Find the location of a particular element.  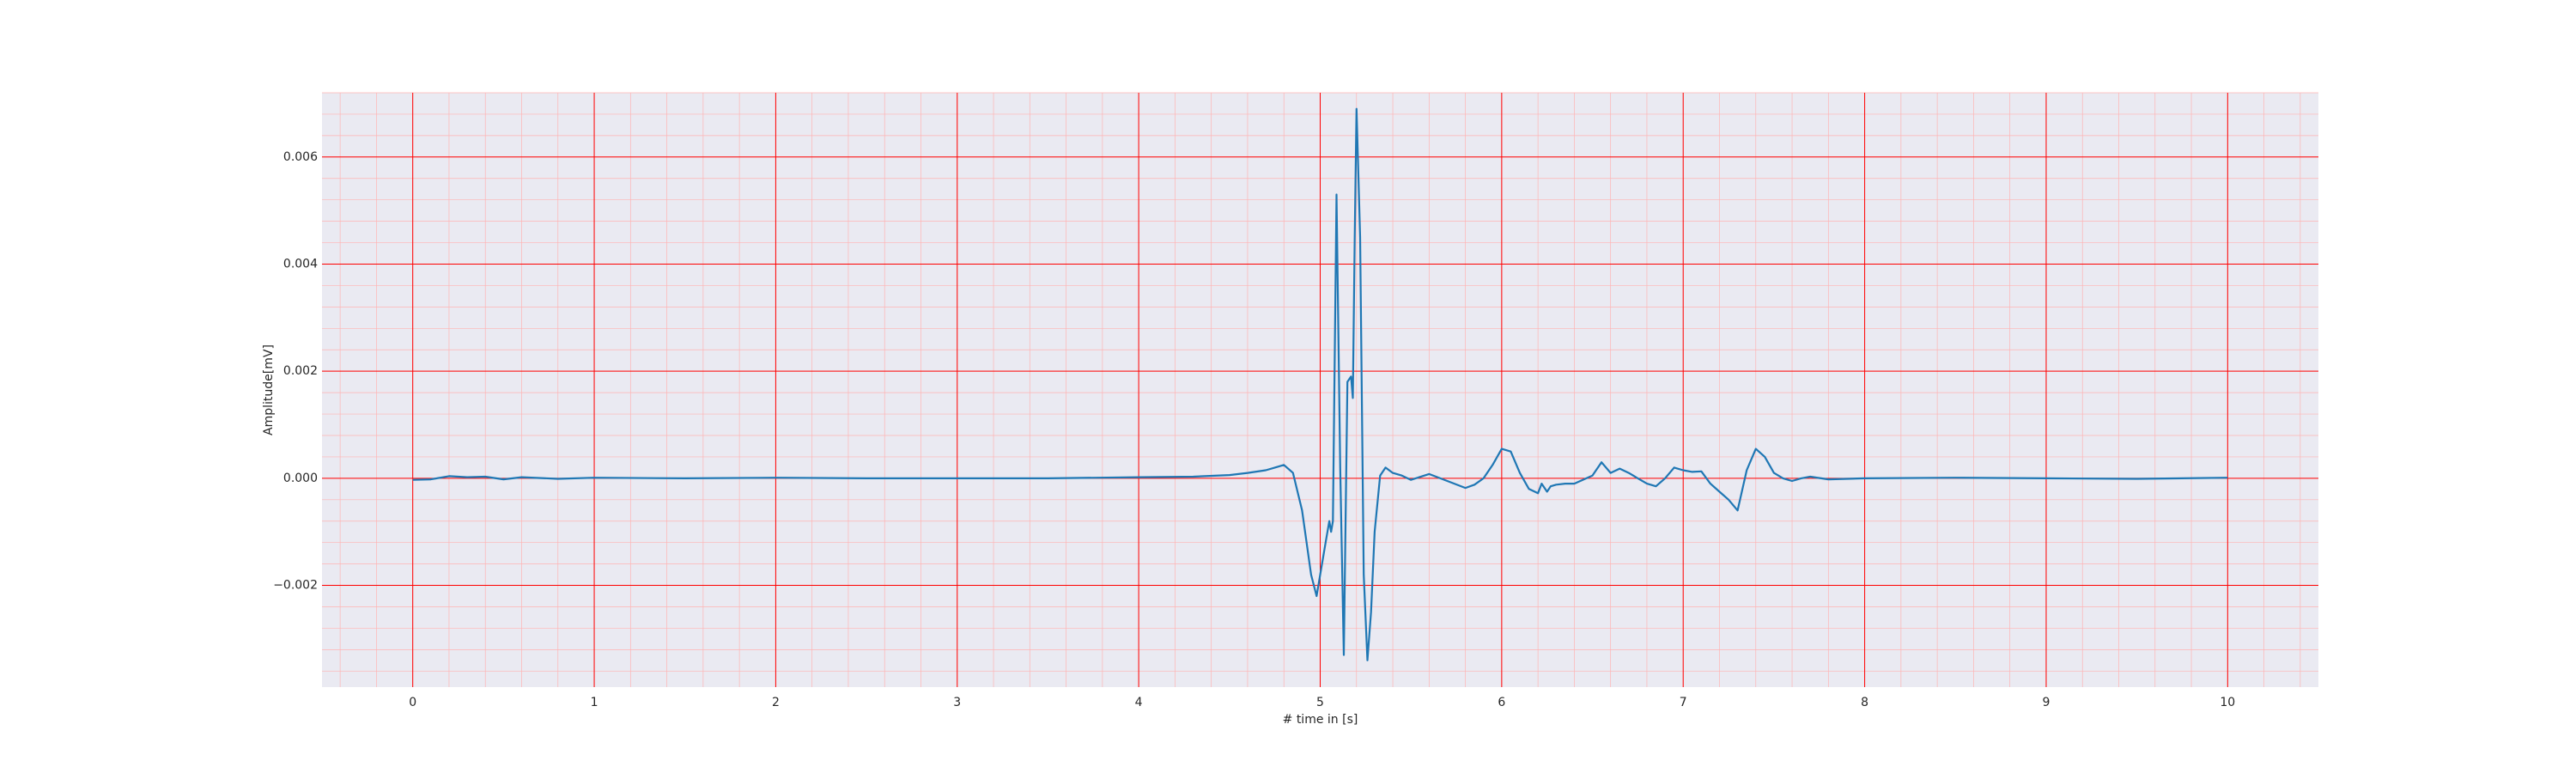

x-tick-label: 3 is located at coordinates (957, 702).